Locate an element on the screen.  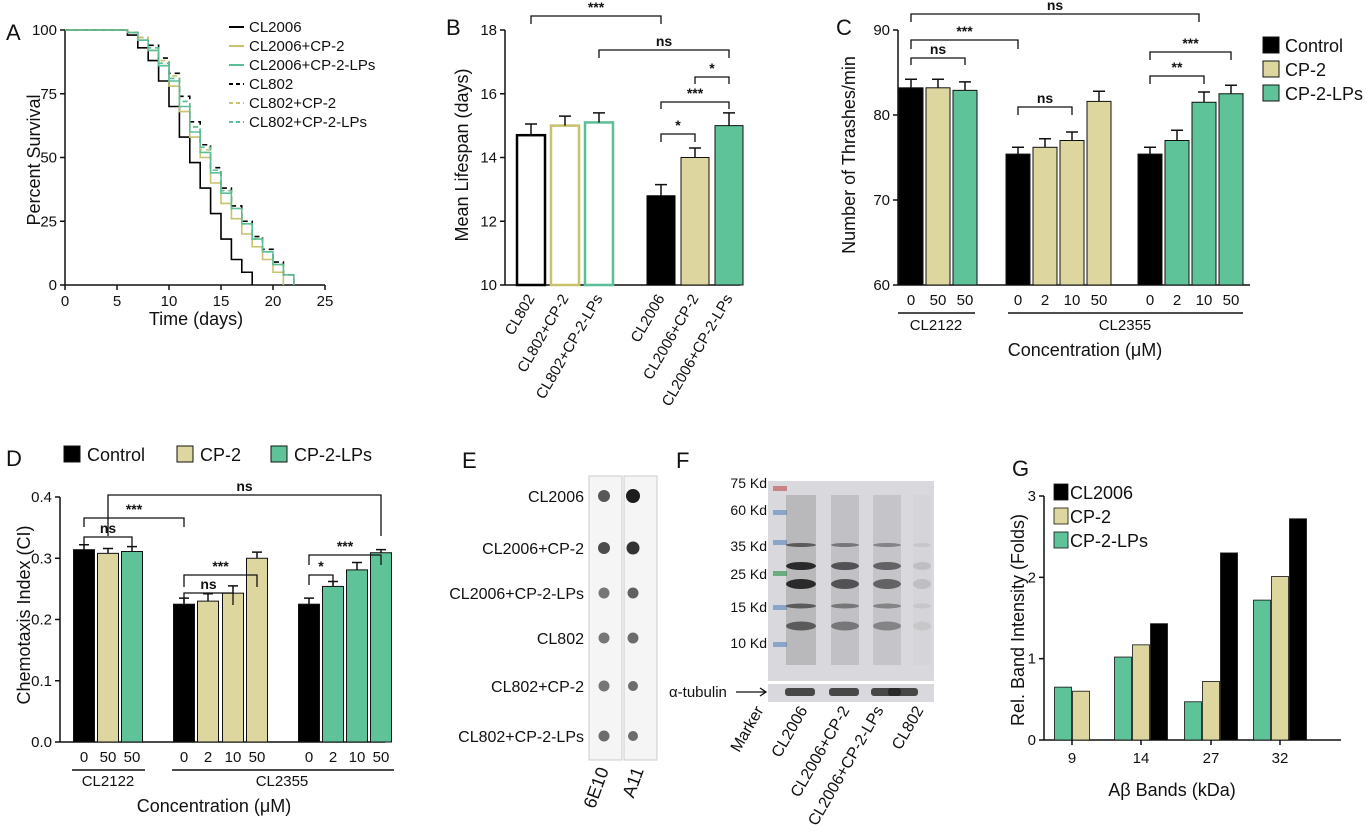
dot-blot-row-label-2: CL2006+CP-2-LPs is located at coordinates (516, 594).